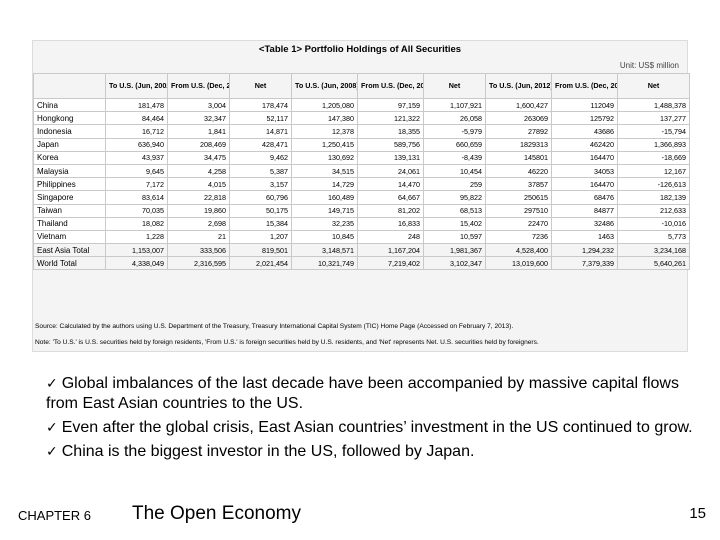  Describe the element at coordinates (584, 105) in the screenshot. I see `table-cell: 112049` at that location.